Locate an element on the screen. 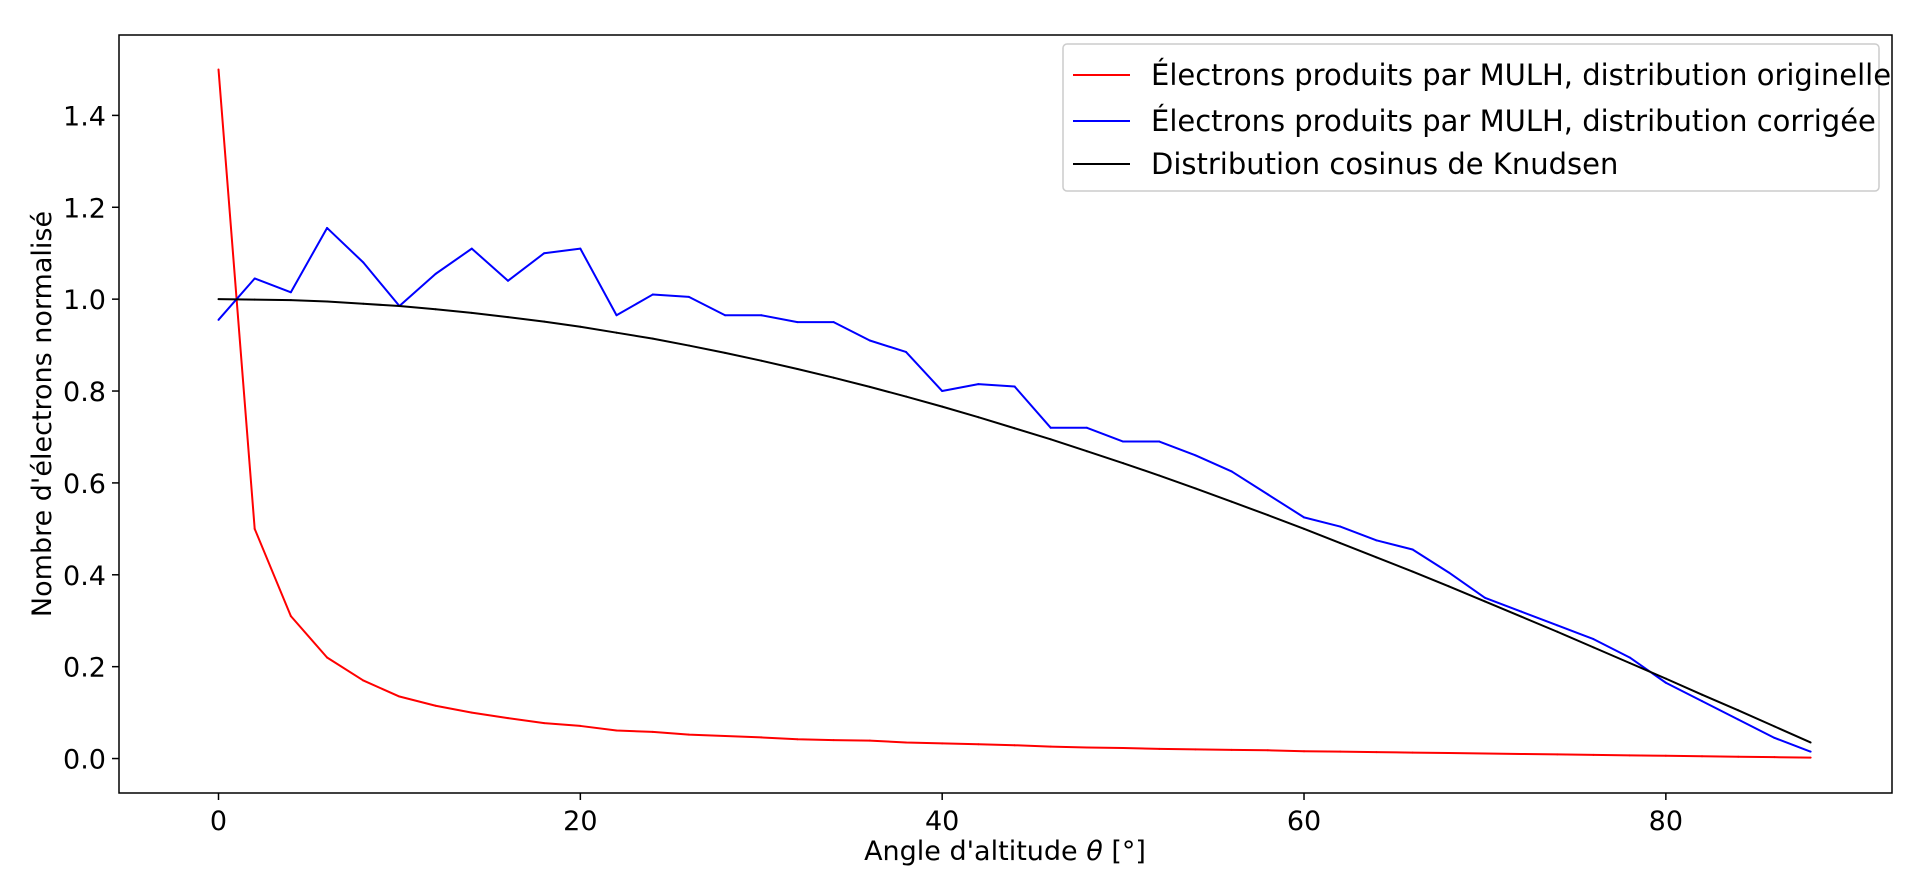 The width and height of the screenshot is (1914, 892). y-tick-label: 0.4 is located at coordinates (84, 576).